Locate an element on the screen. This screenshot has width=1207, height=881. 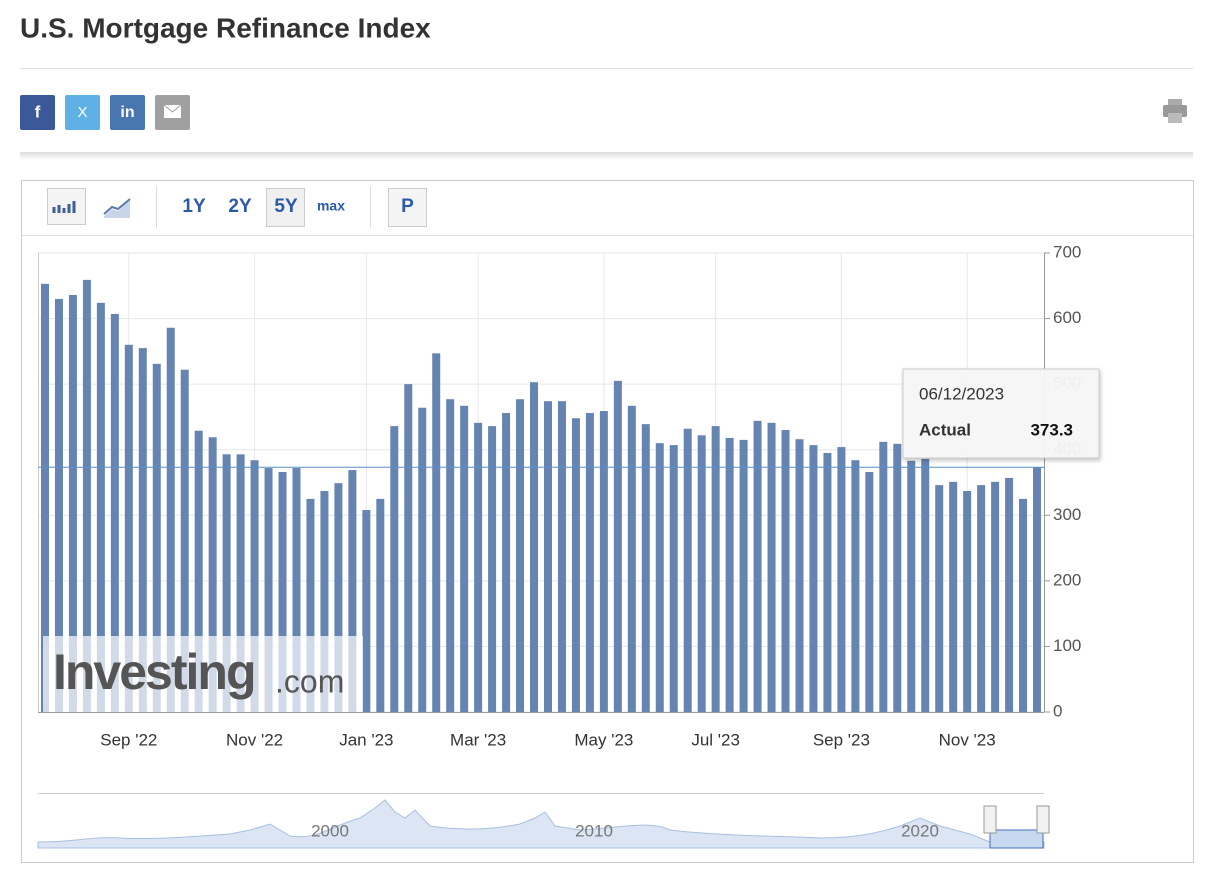
range-button: 1Y is located at coordinates (194, 206).